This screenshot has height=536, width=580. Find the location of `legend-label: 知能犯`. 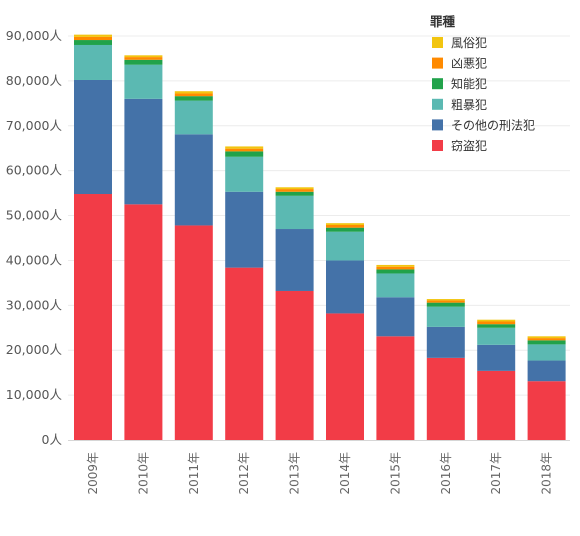

legend-label: 知能犯 is located at coordinates (469, 84).